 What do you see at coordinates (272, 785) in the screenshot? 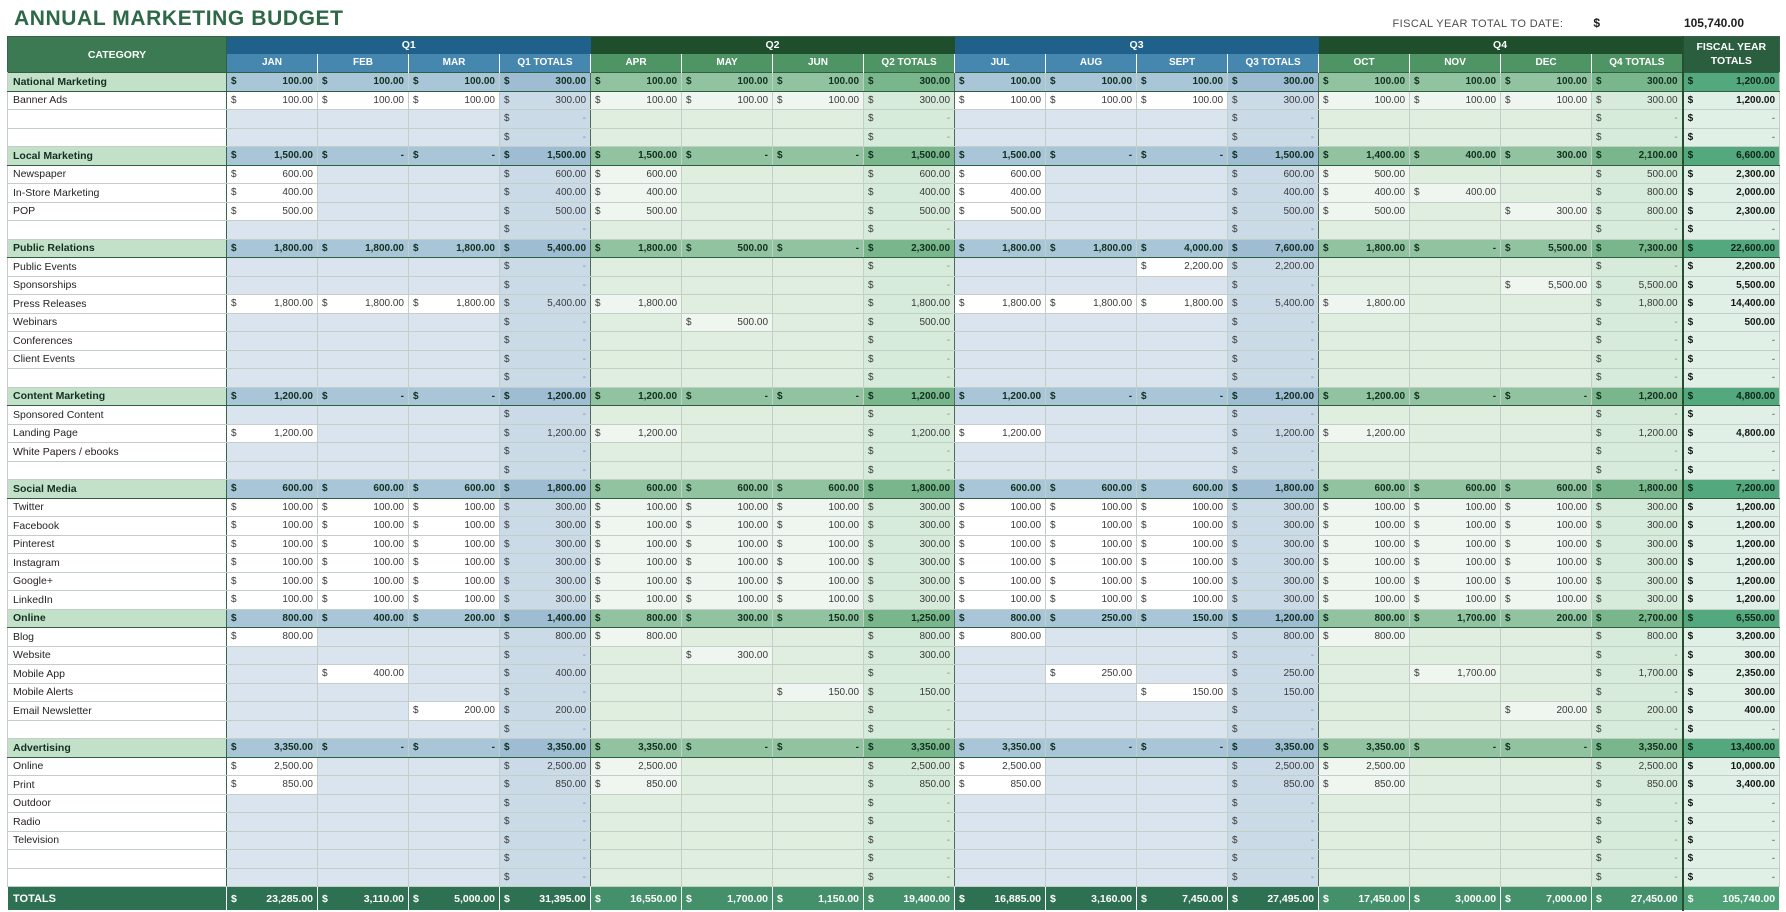
I see `budget-cell: $850.00` at bounding box center [272, 785].